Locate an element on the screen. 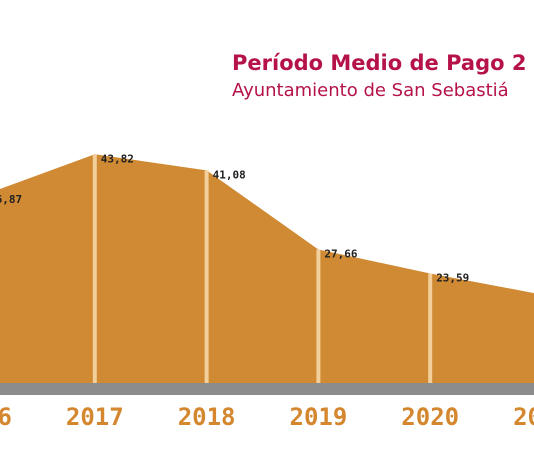 This screenshot has height=462, width=534. chart-subtitle: Ayuntamiento de San Sebastiá is located at coordinates (370, 90).